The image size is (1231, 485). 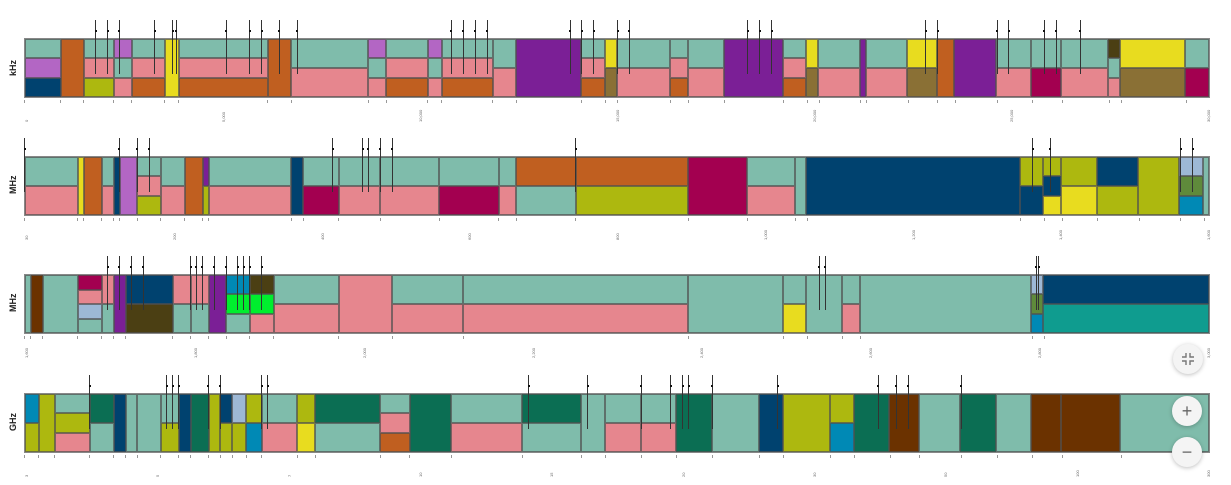 I want to click on zoom-out-button: −, so click(x=1187, y=452).